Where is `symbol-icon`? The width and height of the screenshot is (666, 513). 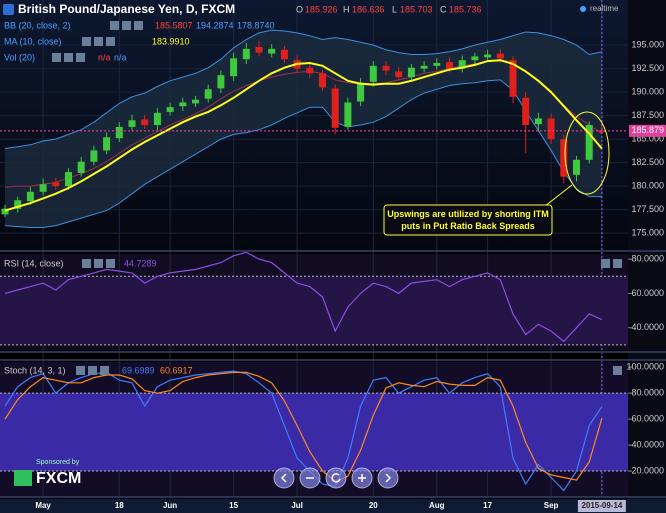 symbol-icon is located at coordinates (8, 9).